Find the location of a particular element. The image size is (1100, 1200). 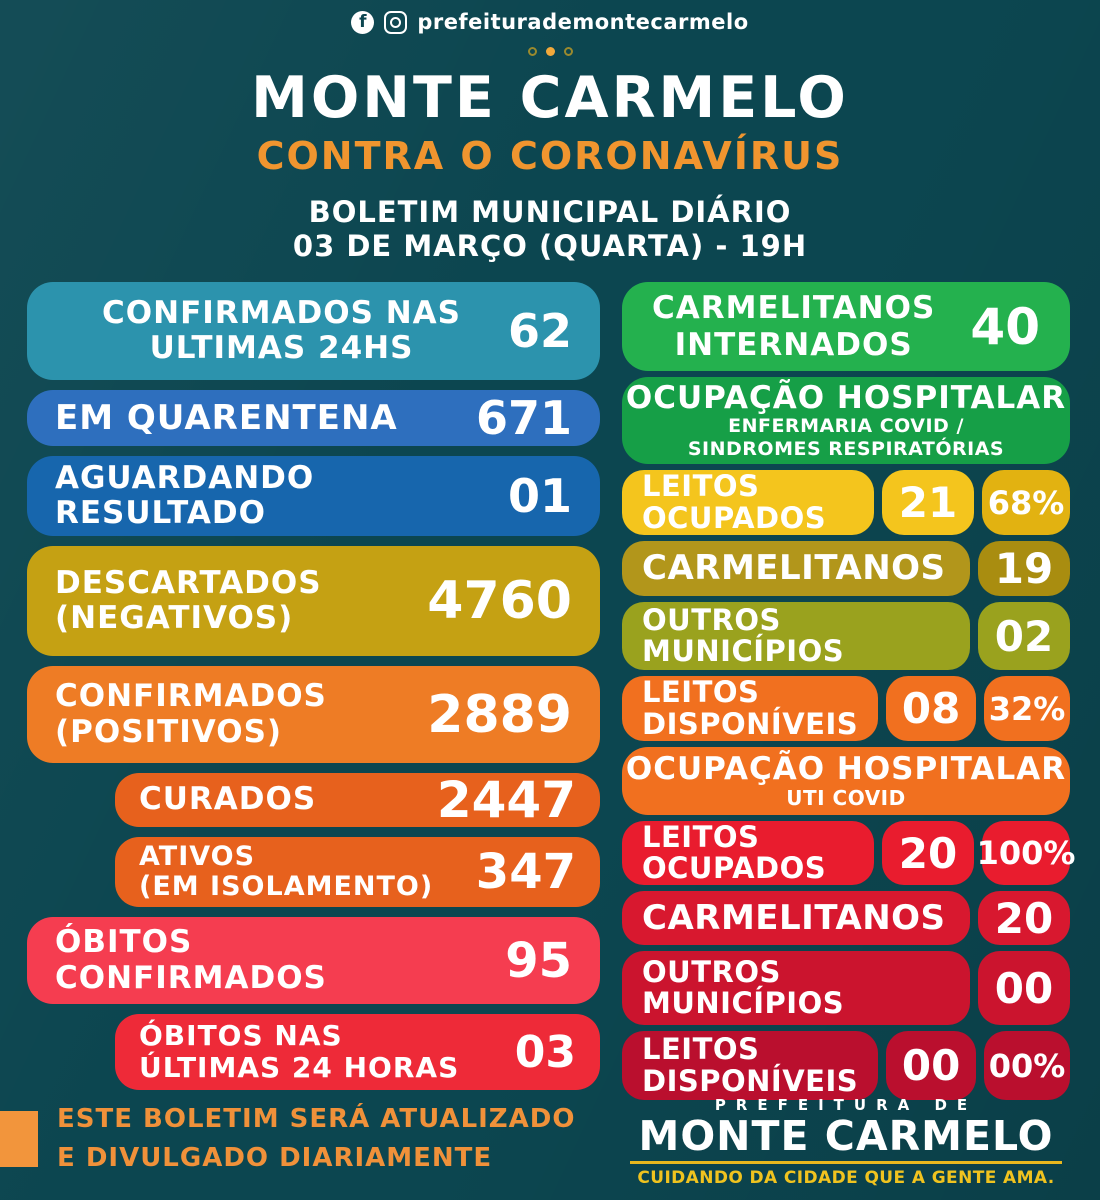

stat-aguardando-resultado: AGUARDANDO RESULTADO 01 is located at coordinates (313, 496).